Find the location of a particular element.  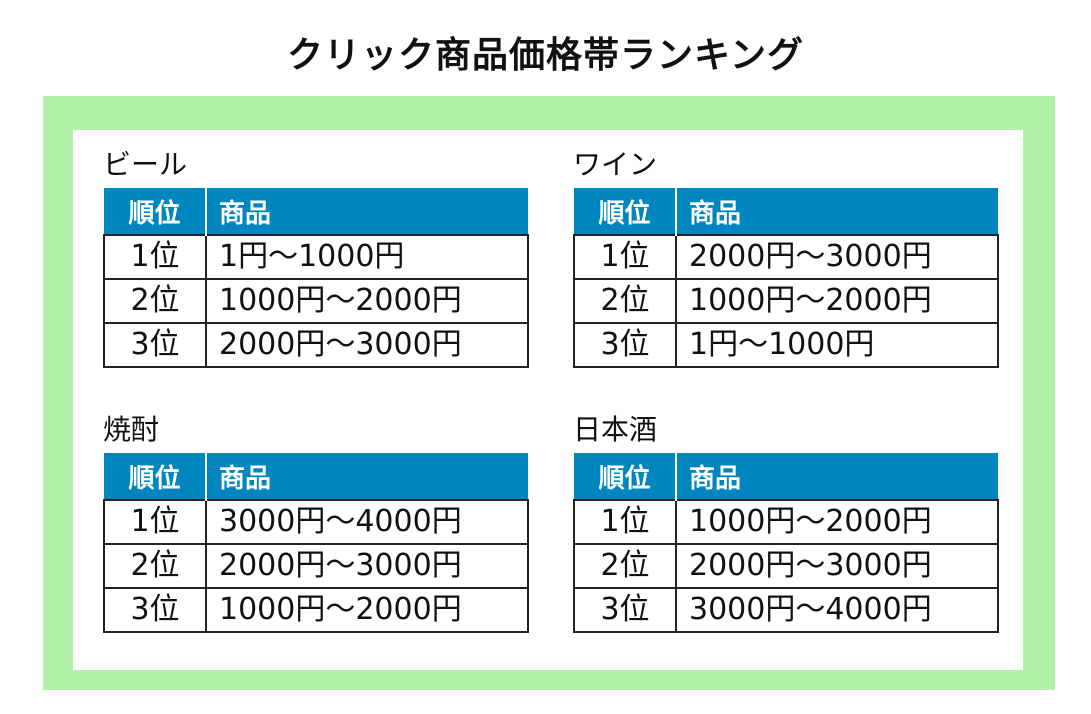

ranking-table: 順位 商品 1位 1000円〜2000円 2位 2000円〜3000円 3位 is located at coordinates (786, 543).